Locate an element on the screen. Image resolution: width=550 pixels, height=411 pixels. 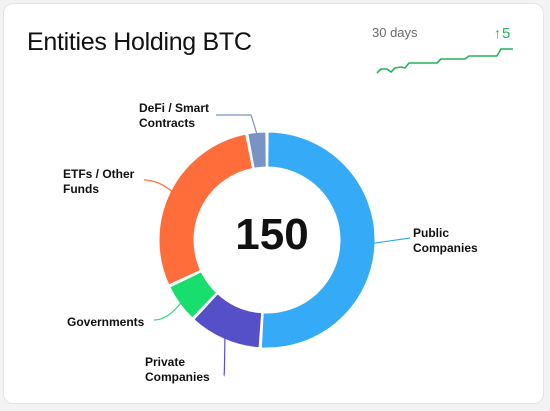
leader-line-private-companies is located at coordinates (224, 357).